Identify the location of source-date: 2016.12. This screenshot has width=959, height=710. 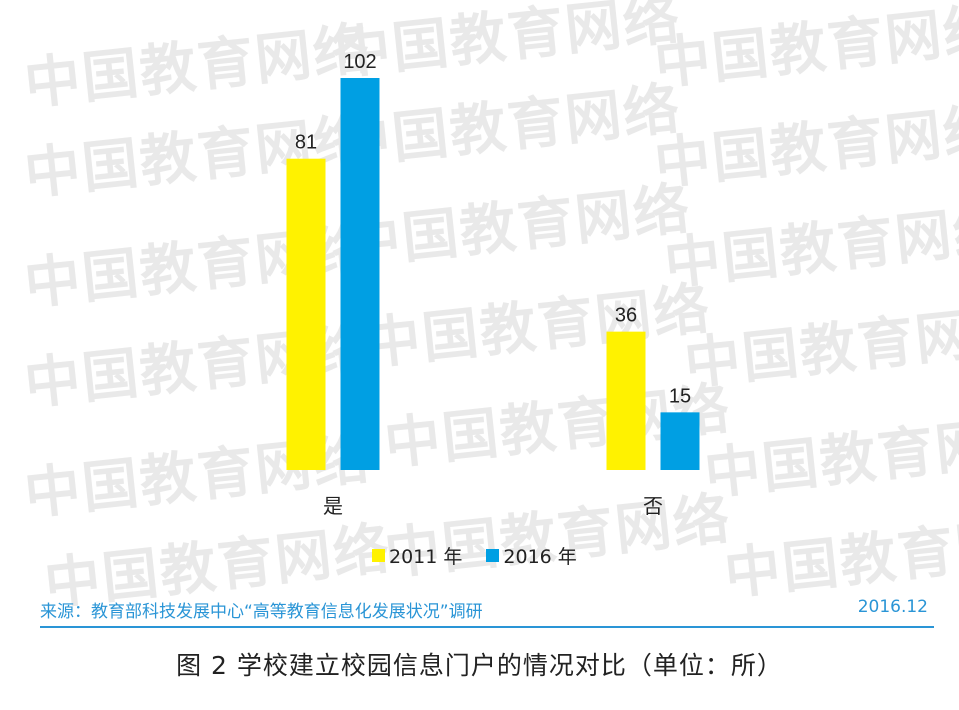
(892, 607).